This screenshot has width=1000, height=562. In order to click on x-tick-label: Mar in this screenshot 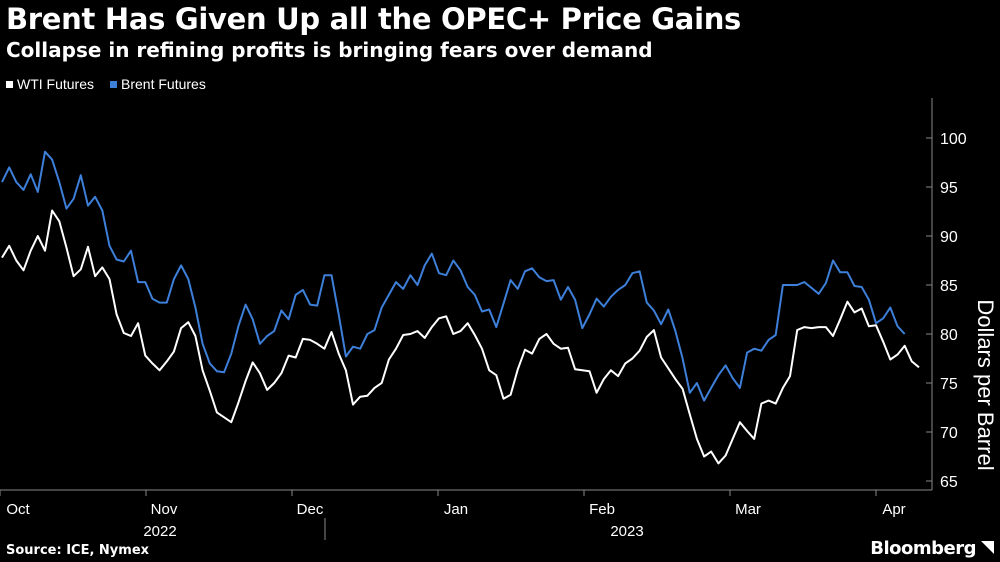, I will do `click(748, 509)`.